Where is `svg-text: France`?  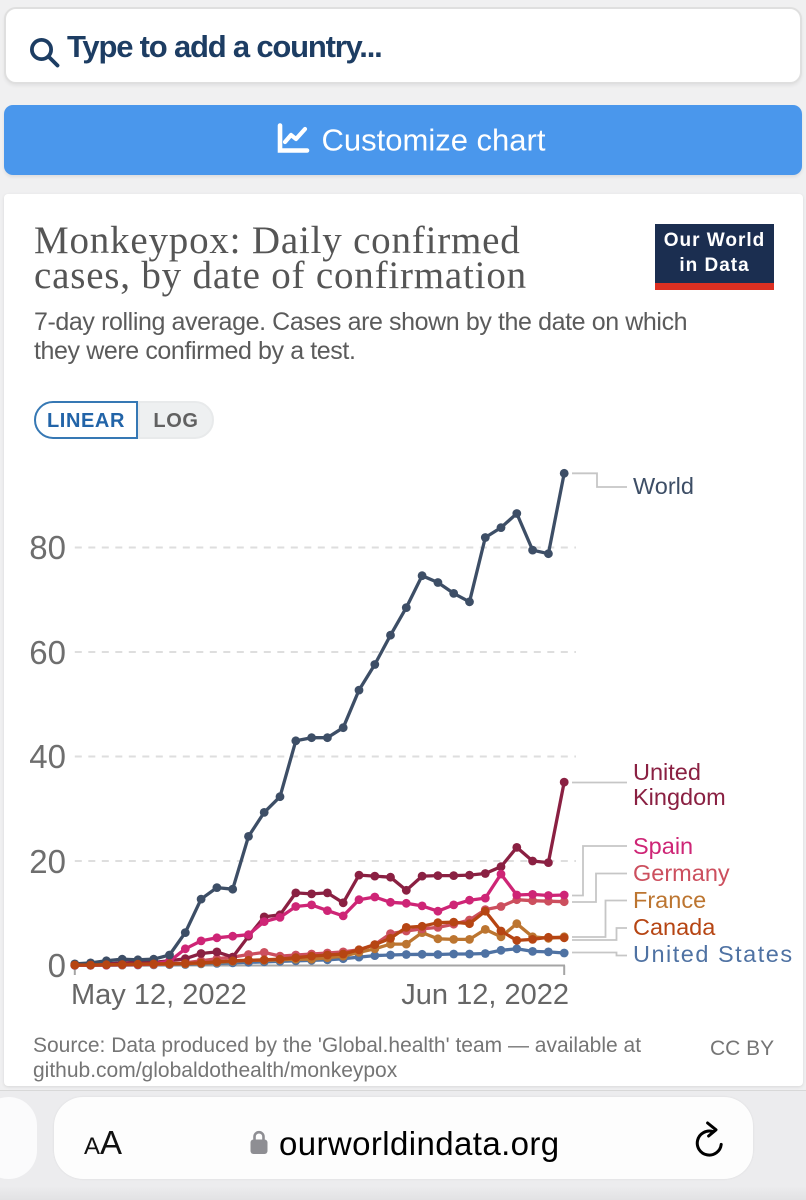
svg-text: France is located at coordinates (669, 900).